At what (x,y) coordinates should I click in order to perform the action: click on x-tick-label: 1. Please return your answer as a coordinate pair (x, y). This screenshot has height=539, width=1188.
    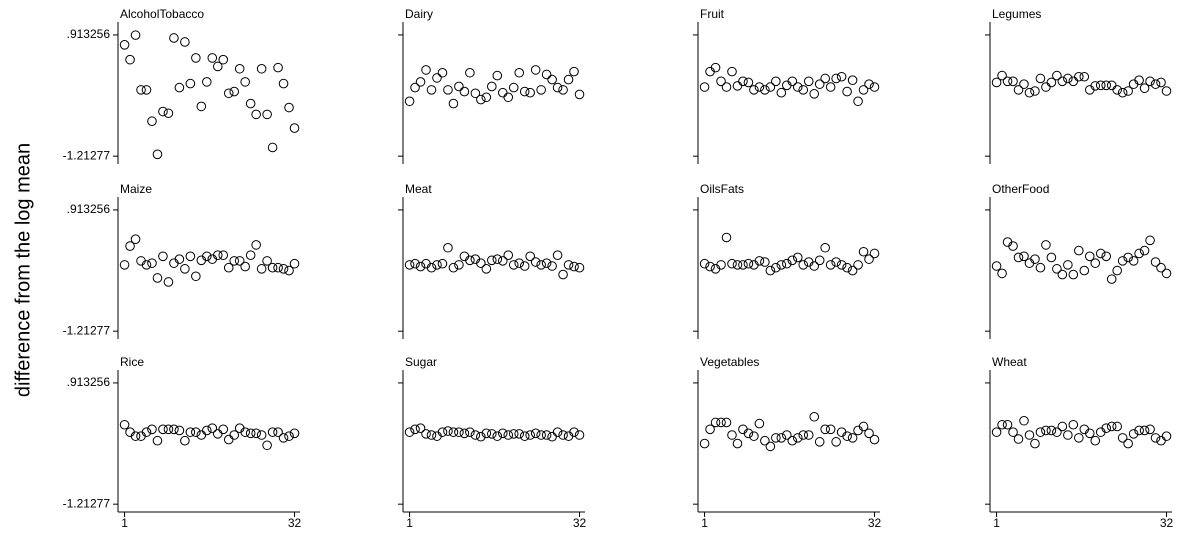
    Looking at the image, I should click on (704, 523).